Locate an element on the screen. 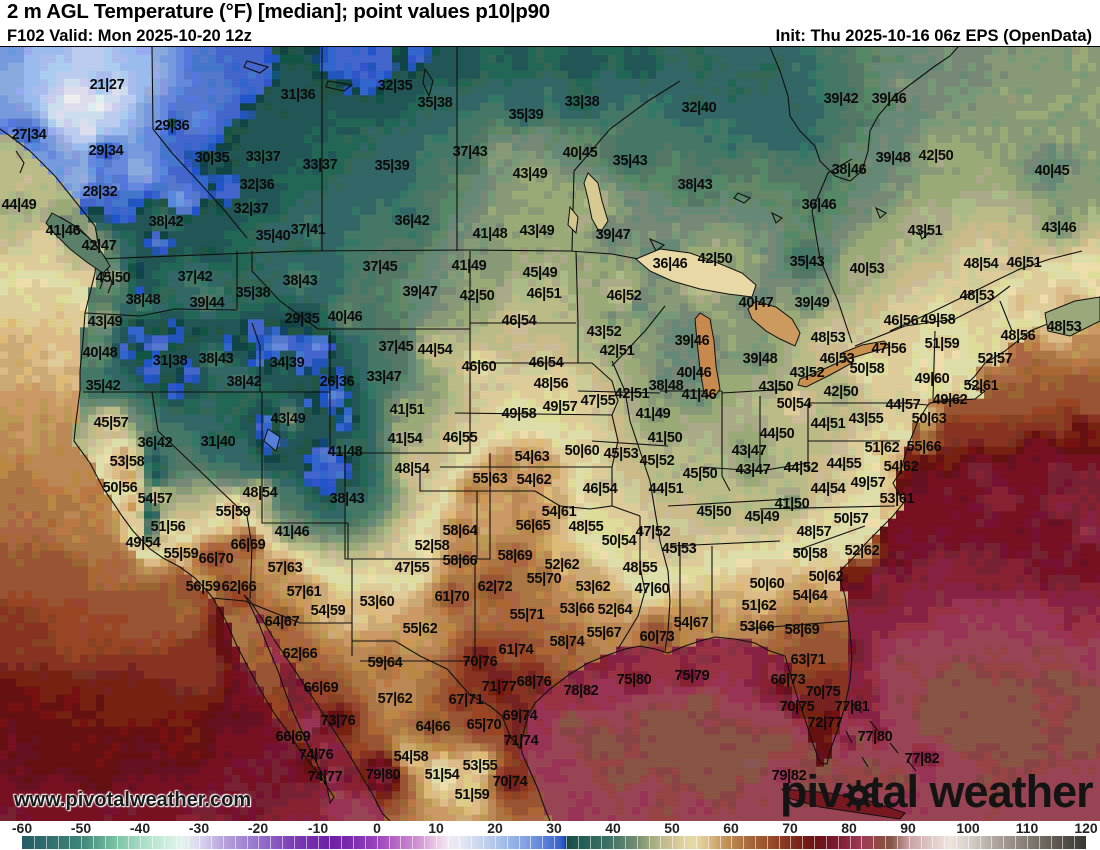  svg-text: 58|74 is located at coordinates (567, 642).